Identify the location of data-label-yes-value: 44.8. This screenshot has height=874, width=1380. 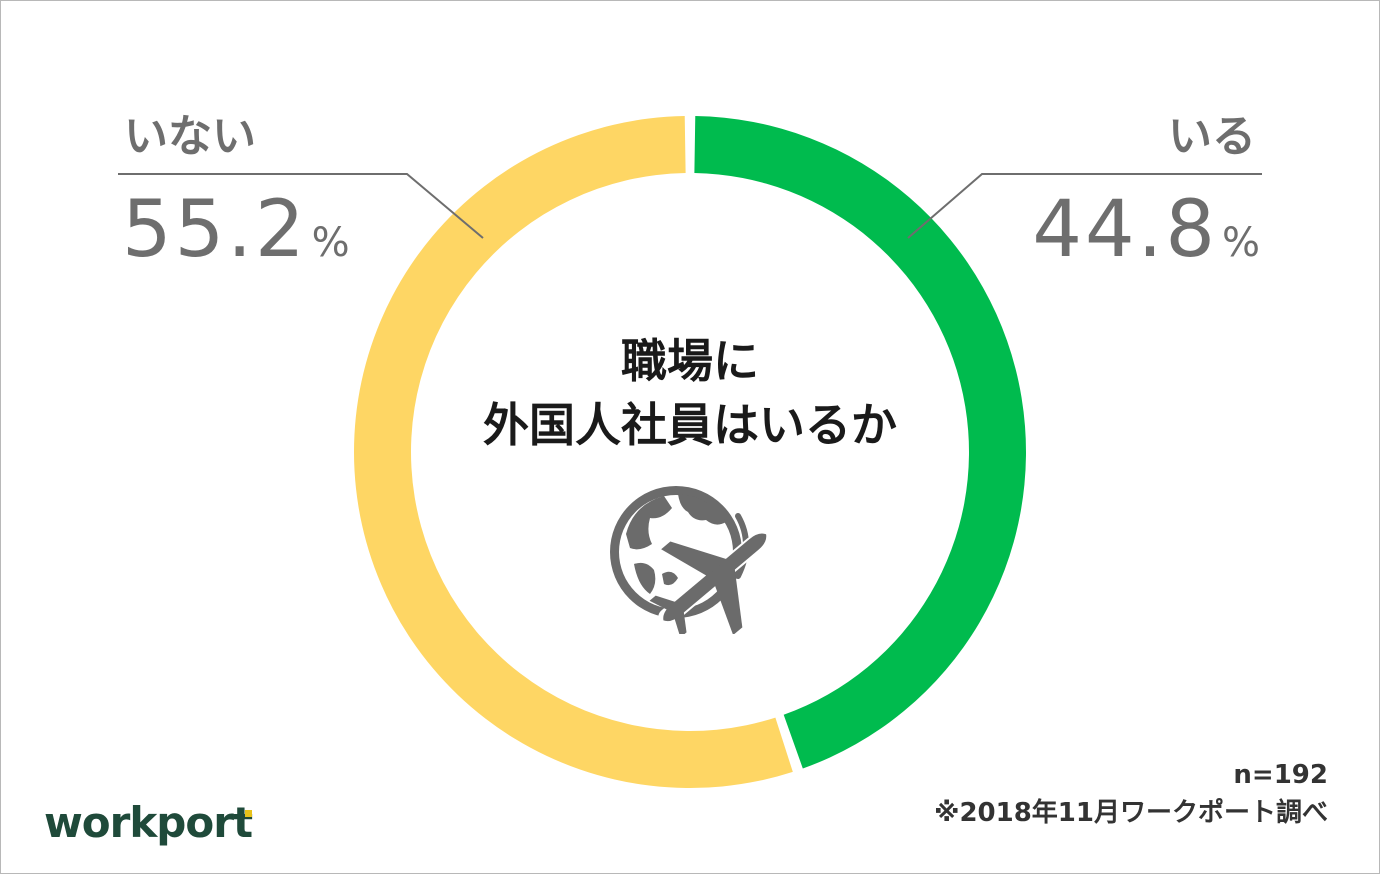
(1125, 230).